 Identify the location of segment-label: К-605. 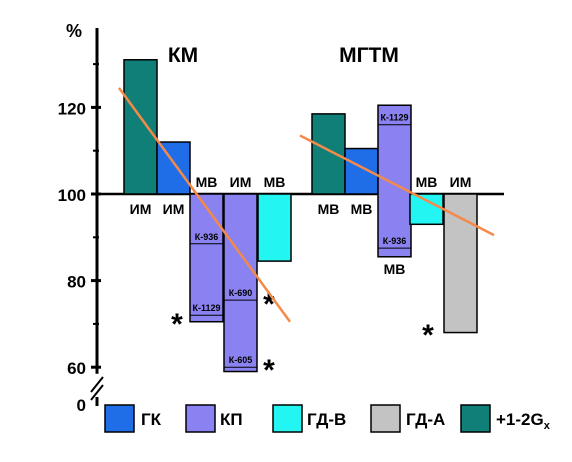
(241, 360).